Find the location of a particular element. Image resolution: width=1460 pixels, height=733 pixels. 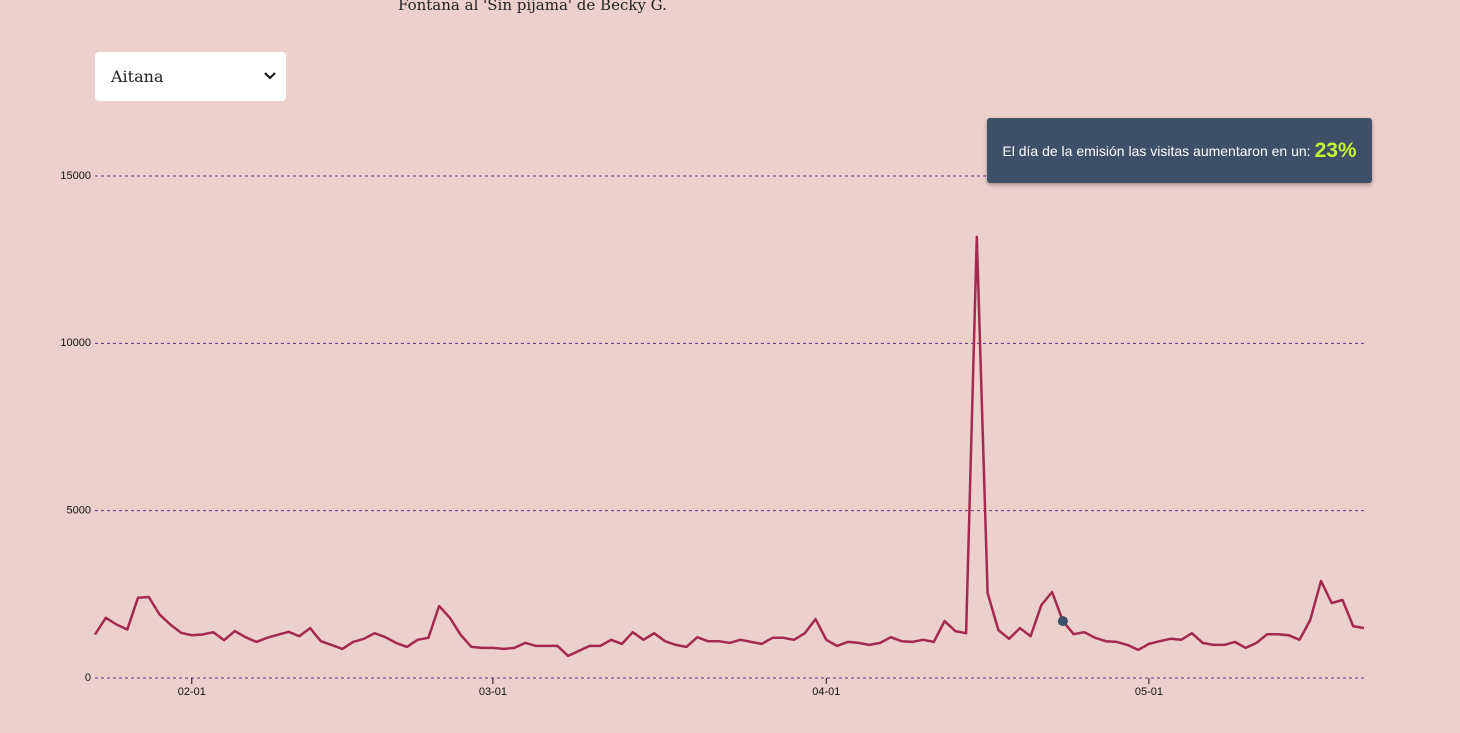

x-tick-label: 05-01 is located at coordinates (1149, 692).